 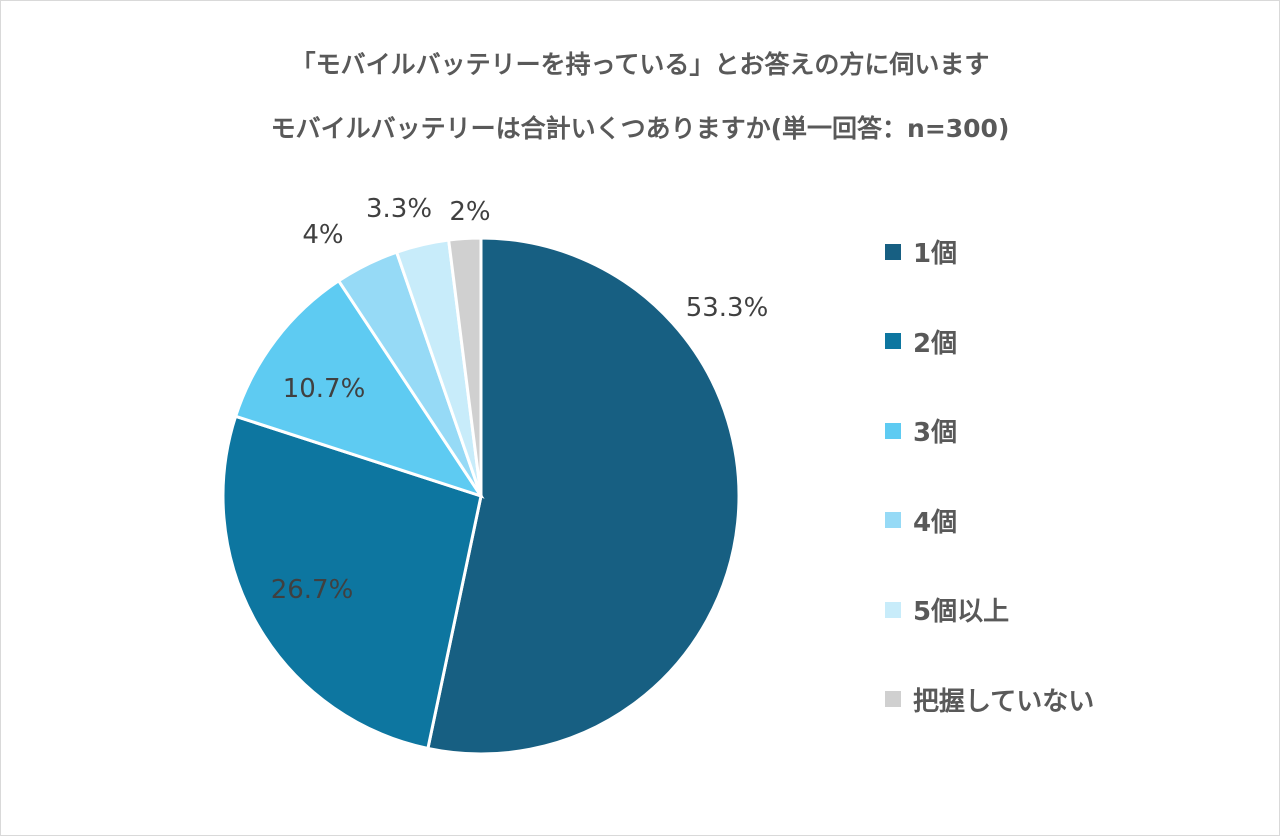 I want to click on legend-item: 2個, so click(x=921, y=341).